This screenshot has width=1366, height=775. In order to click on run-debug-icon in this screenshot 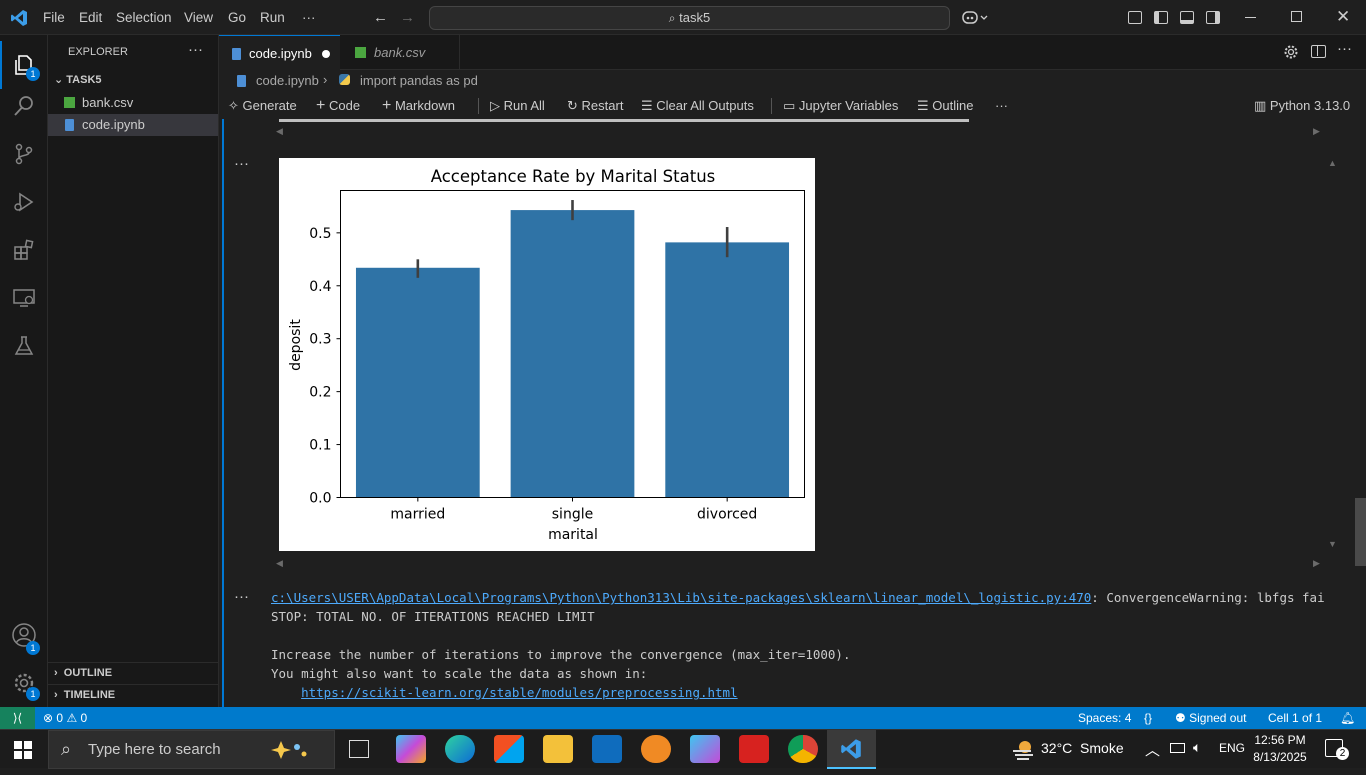, I will do `click(24, 202)`.